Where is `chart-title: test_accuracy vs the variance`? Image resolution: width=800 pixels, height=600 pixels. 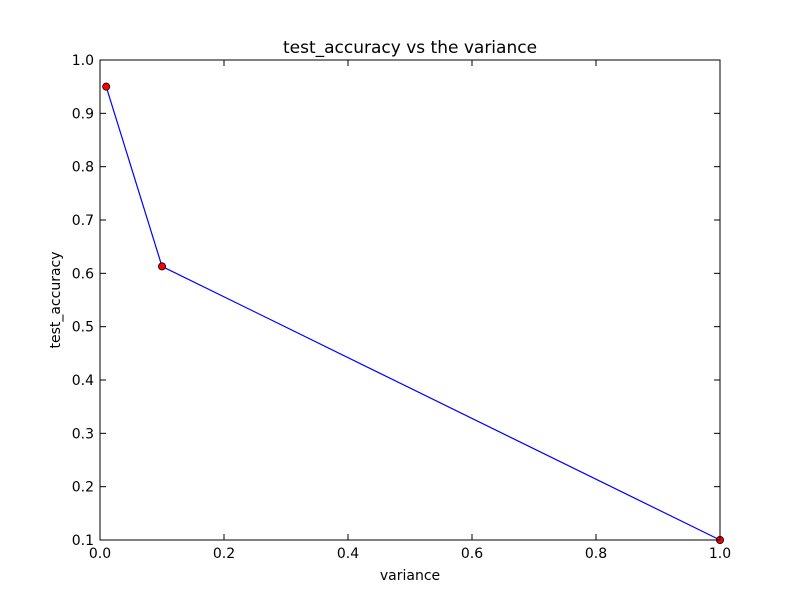
chart-title: test_accuracy vs the variance is located at coordinates (410, 48).